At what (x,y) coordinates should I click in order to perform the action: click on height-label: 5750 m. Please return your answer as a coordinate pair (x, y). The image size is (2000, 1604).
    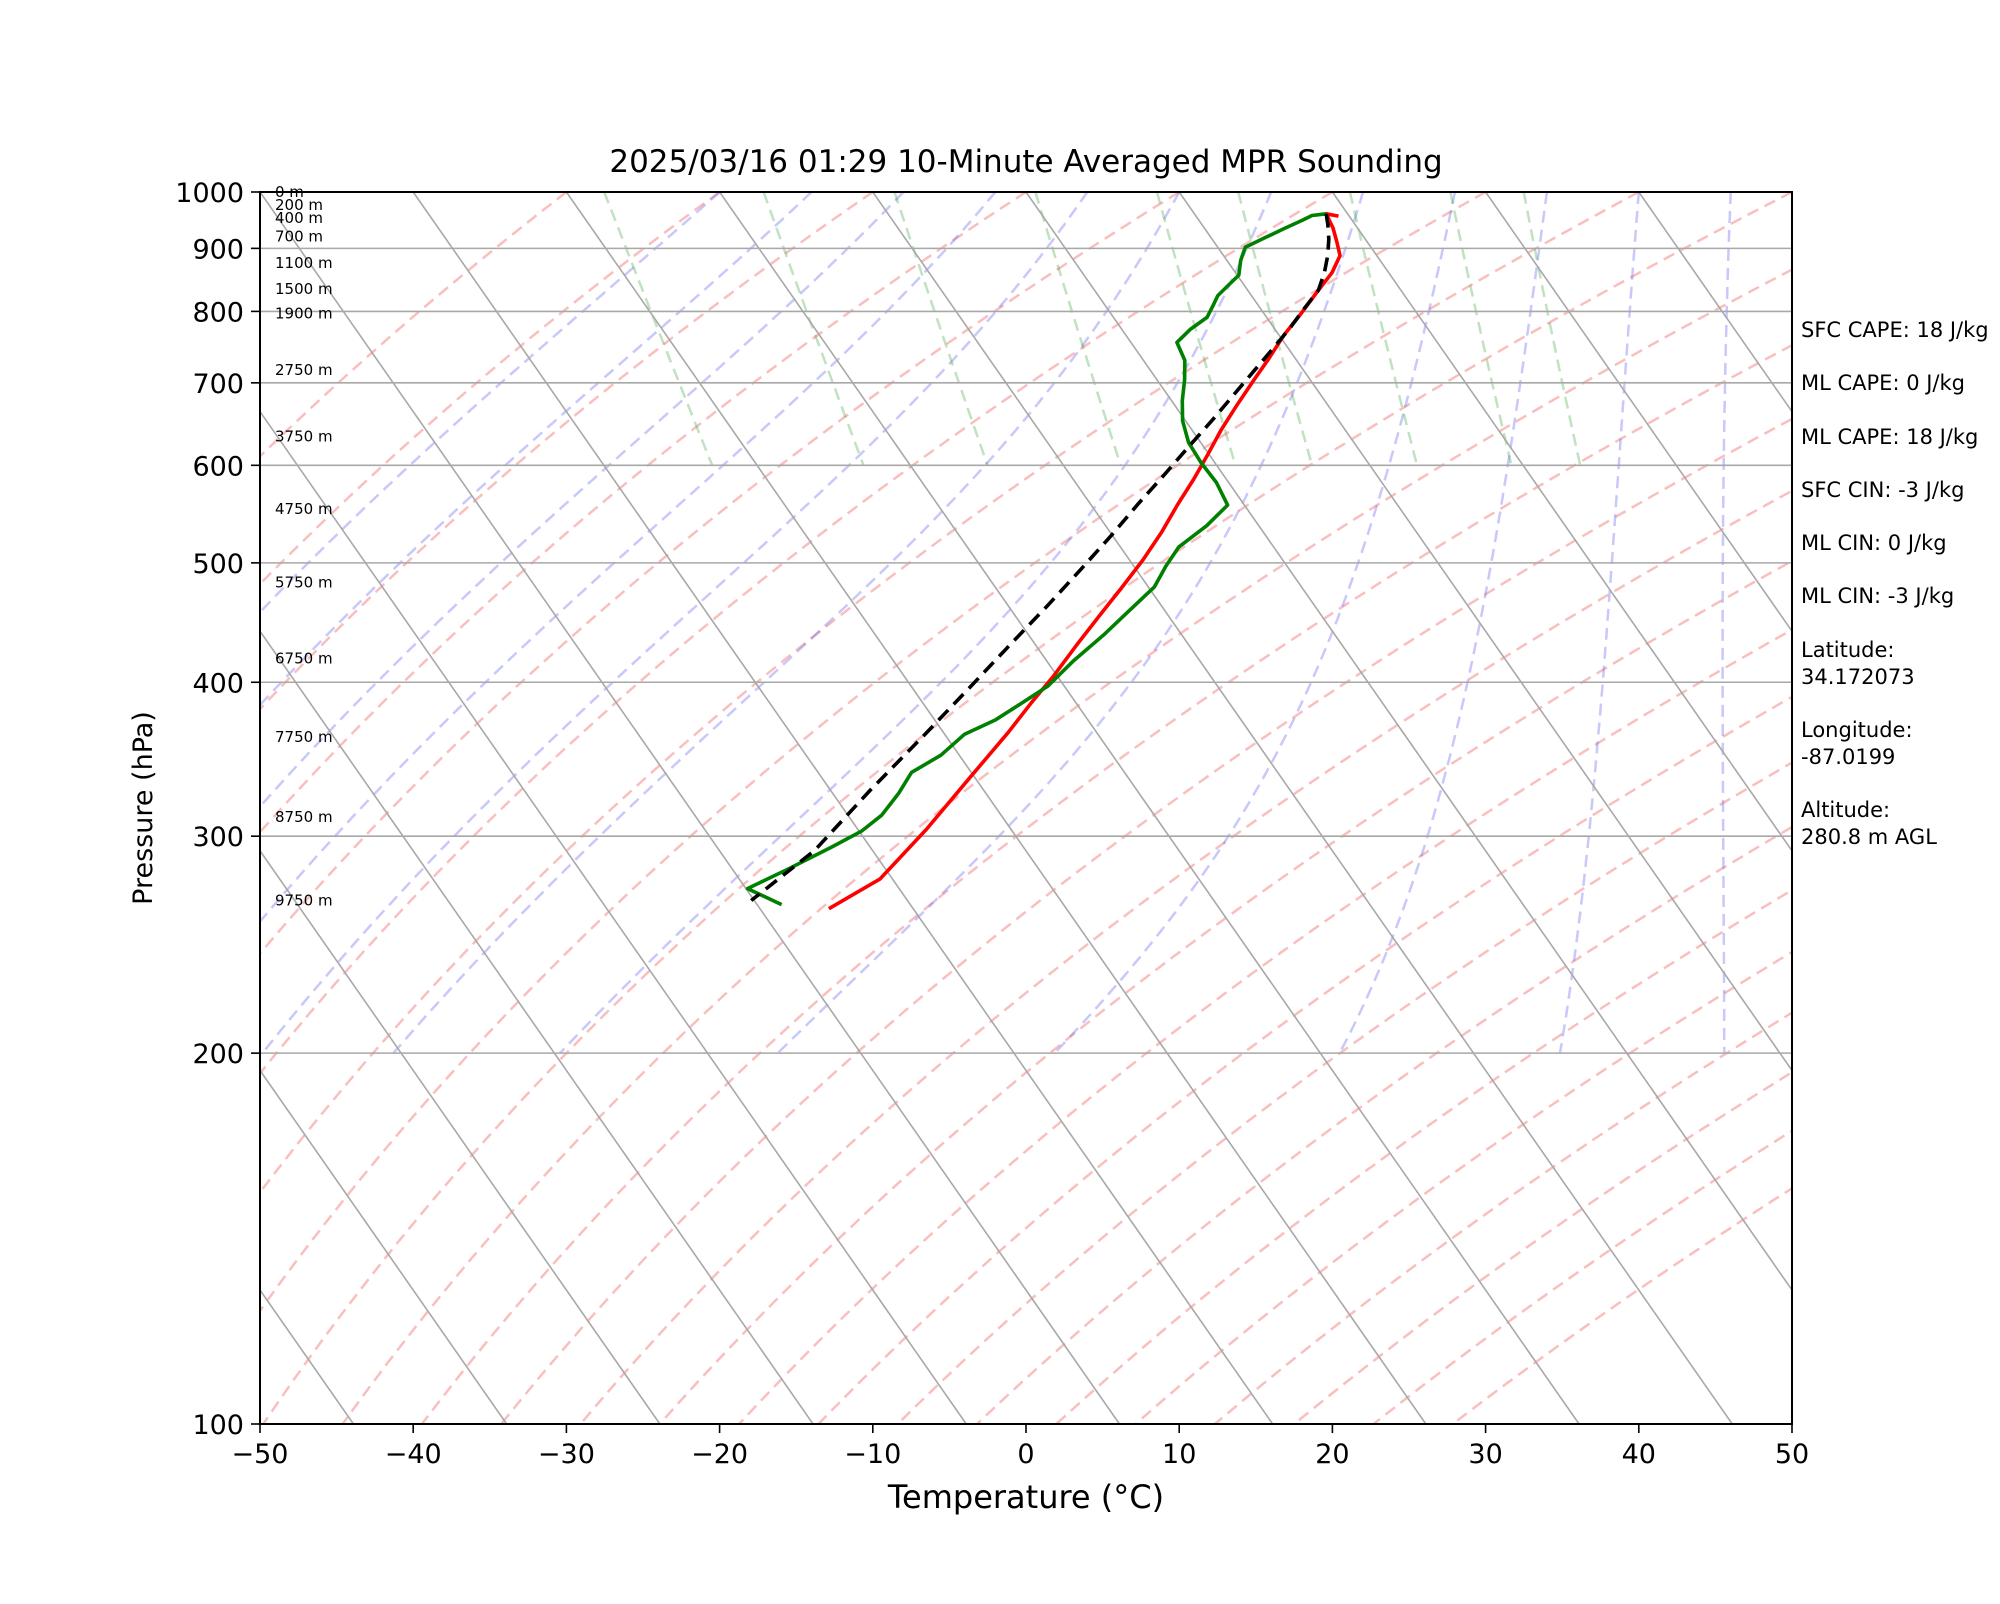
    Looking at the image, I should click on (304, 582).